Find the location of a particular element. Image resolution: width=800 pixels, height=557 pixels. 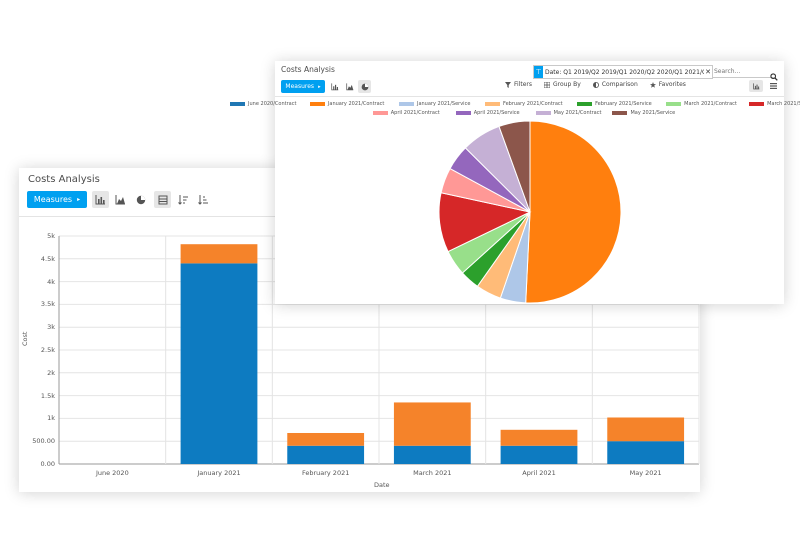

legend-item: January 2021/Service is located at coordinates (434, 104).